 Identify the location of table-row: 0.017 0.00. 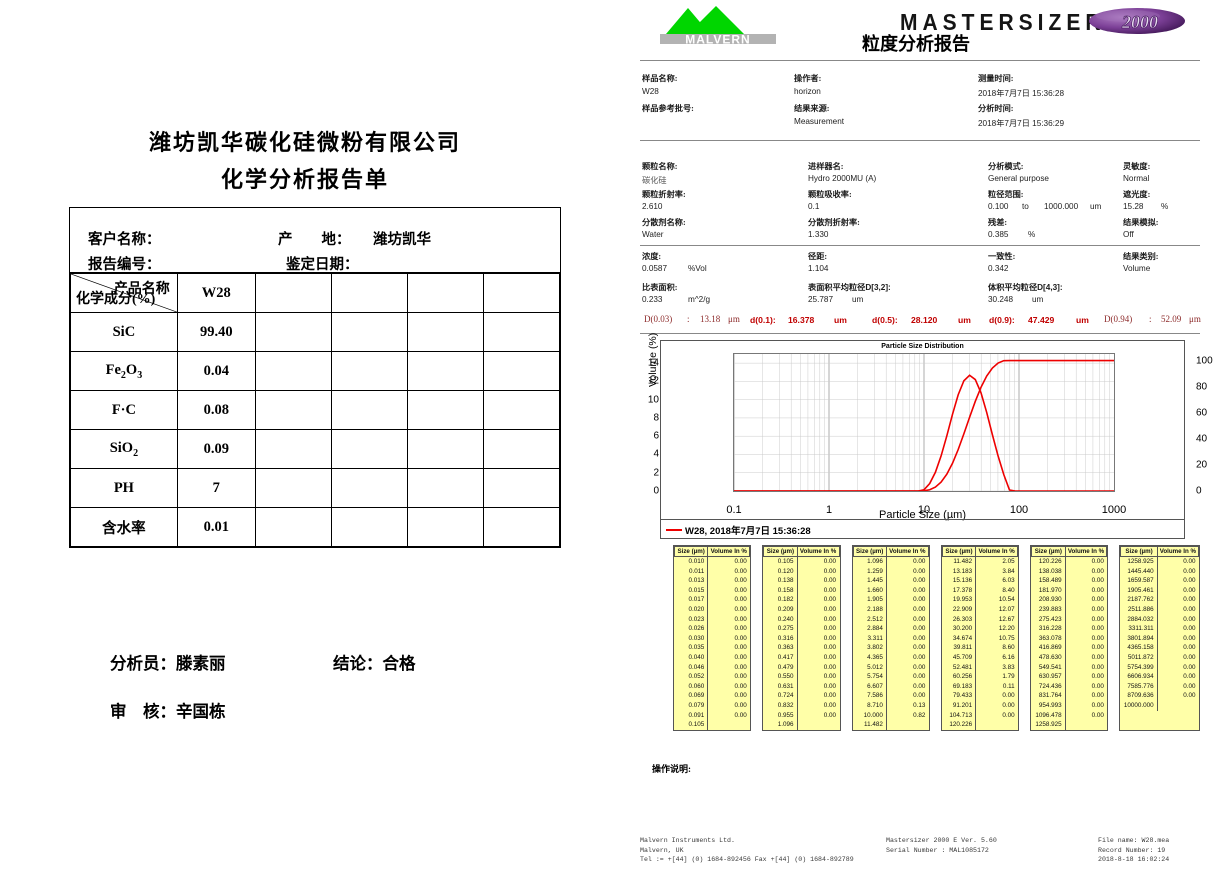
(712, 600).